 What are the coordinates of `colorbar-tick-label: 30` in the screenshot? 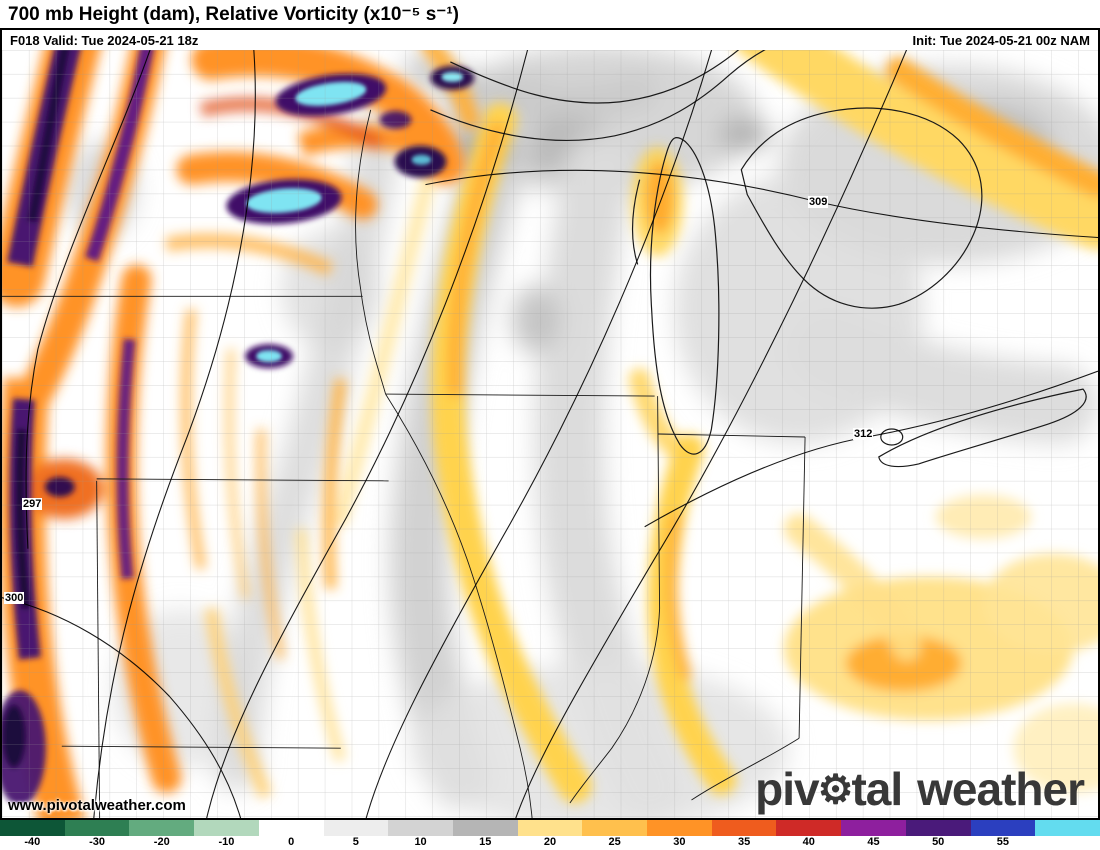 It's located at (679, 842).